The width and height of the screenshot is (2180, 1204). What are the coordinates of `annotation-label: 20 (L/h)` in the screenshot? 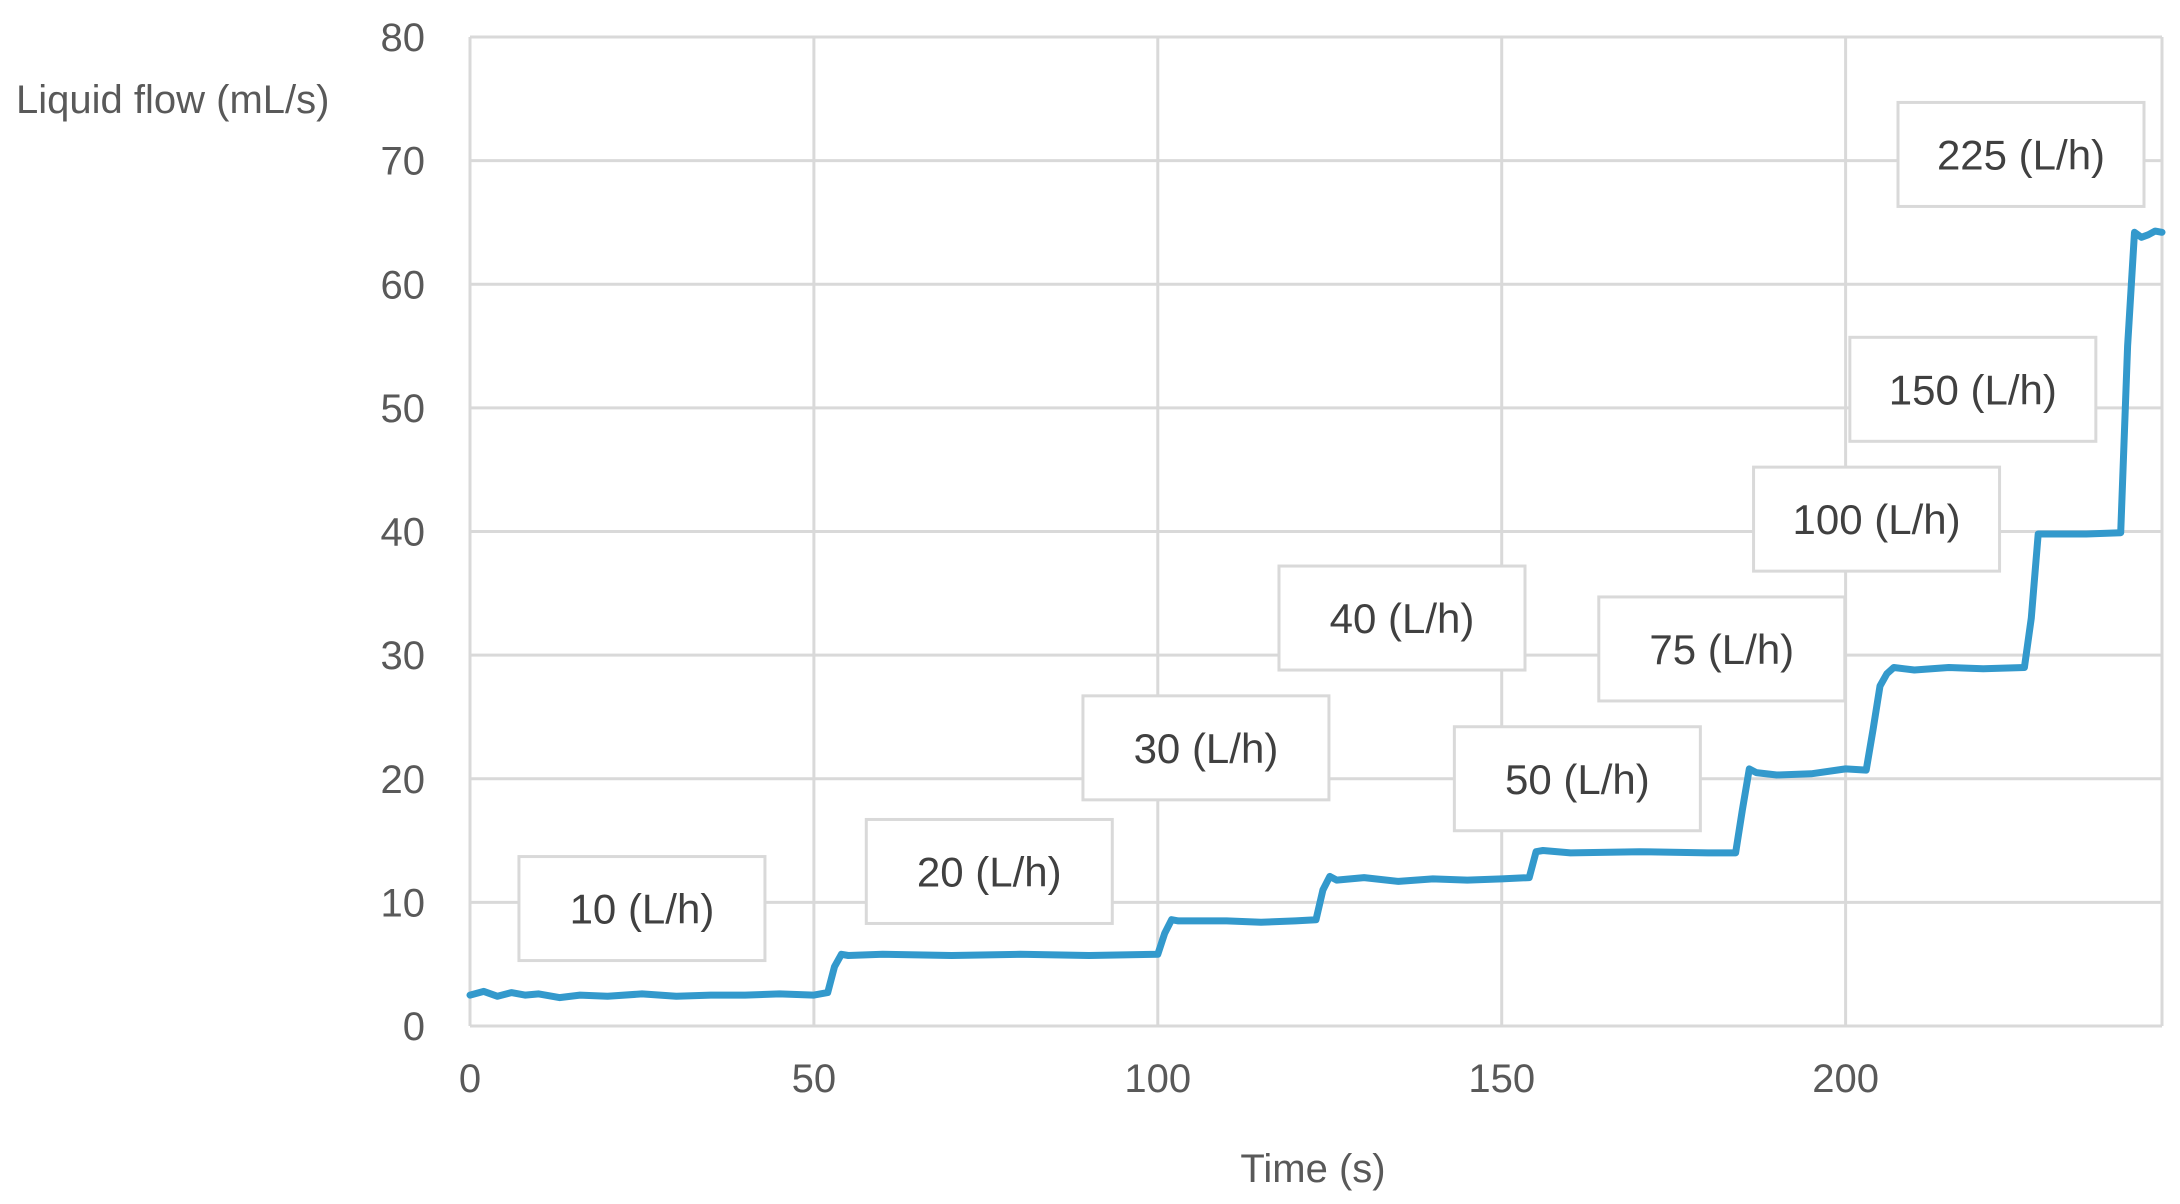 It's located at (989, 871).